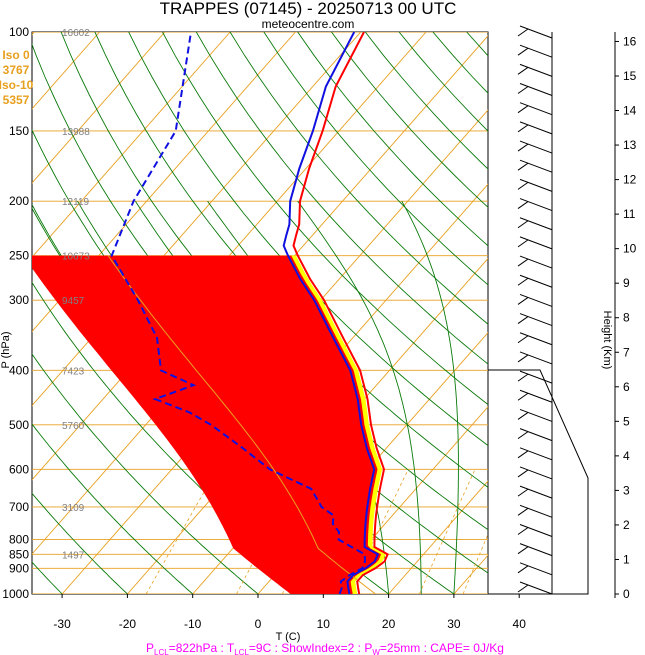 This screenshot has width=645, height=655. What do you see at coordinates (626, 490) in the screenshot?
I see `height-tick-label: 3` at bounding box center [626, 490].